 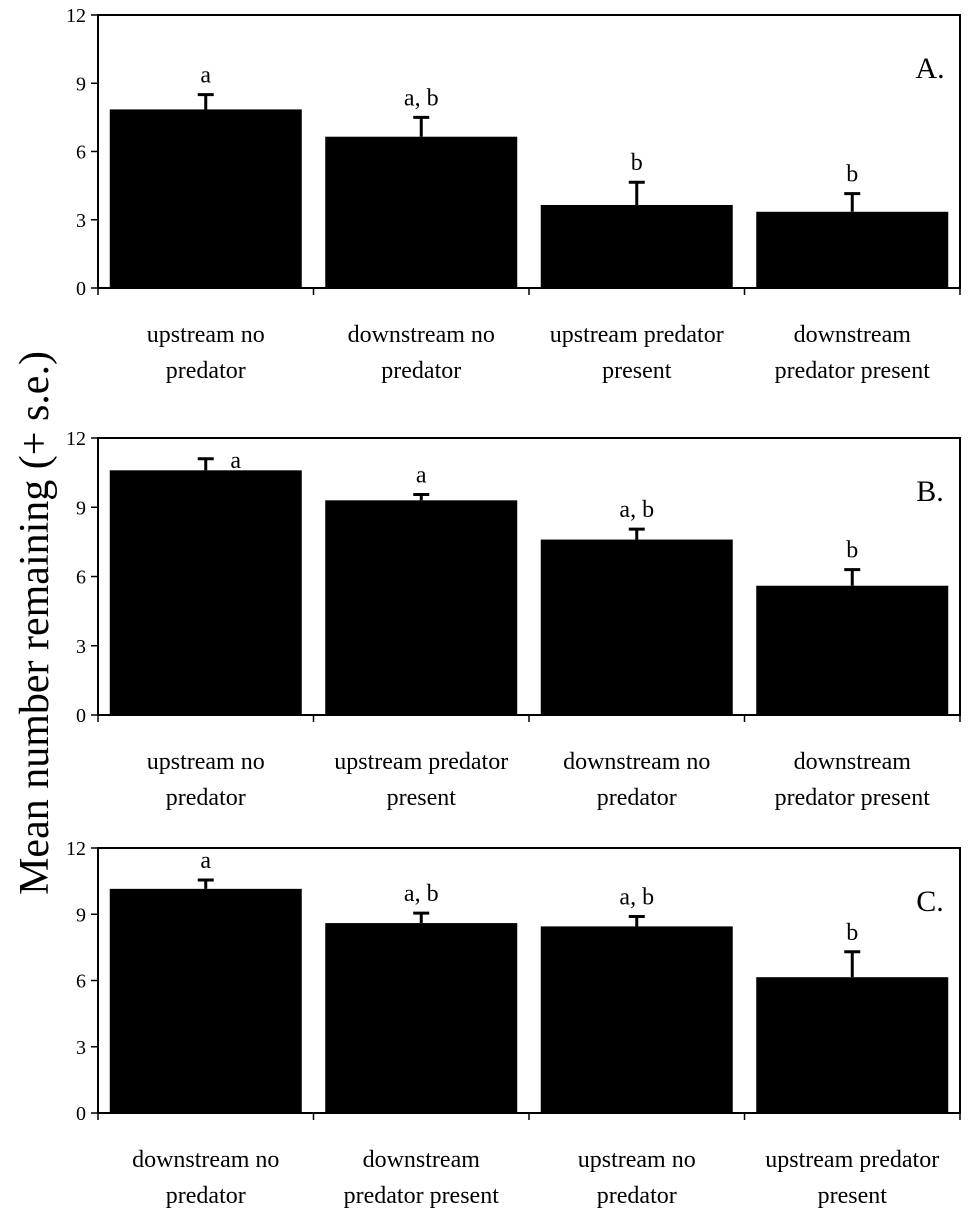 What do you see at coordinates (35, 623) in the screenshot?
I see `y-axis-title: Mean number remaining (+ s.e.)` at bounding box center [35, 623].